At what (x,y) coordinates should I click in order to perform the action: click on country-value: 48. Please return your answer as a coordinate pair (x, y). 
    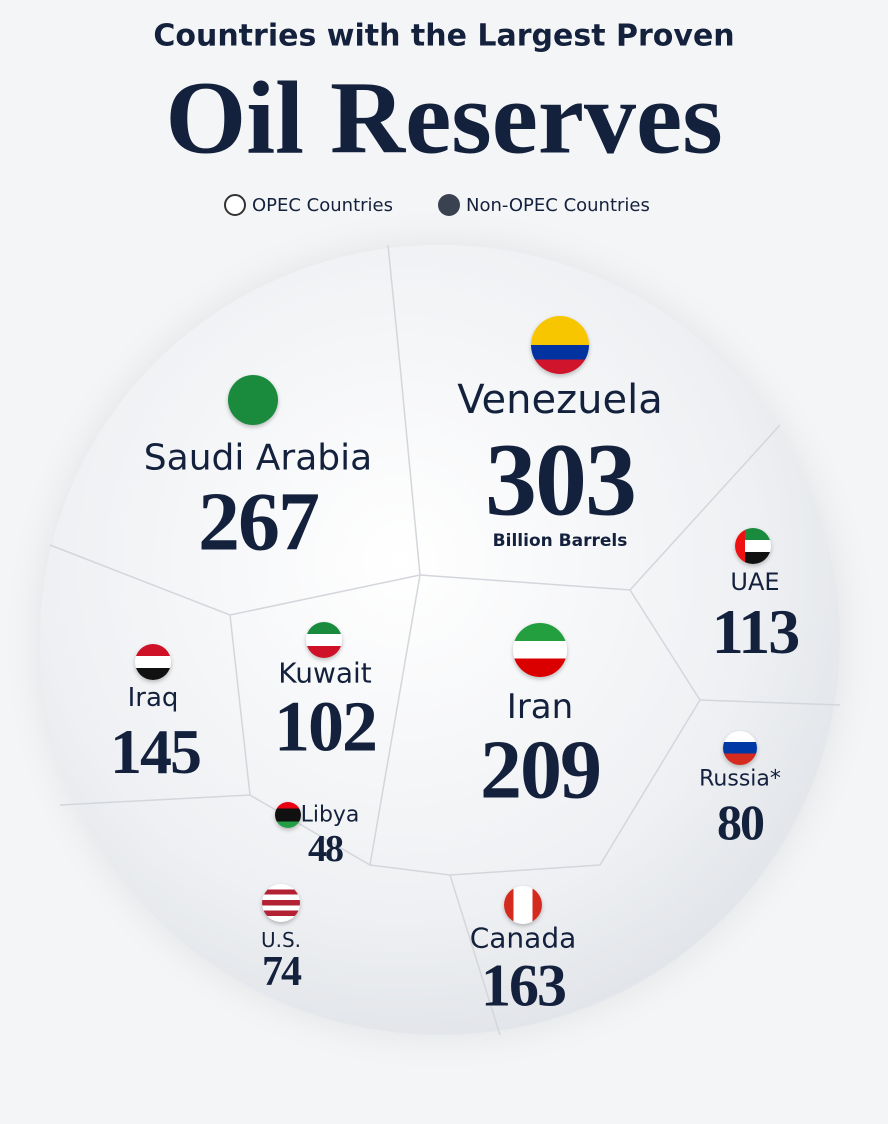
    Looking at the image, I should click on (326, 849).